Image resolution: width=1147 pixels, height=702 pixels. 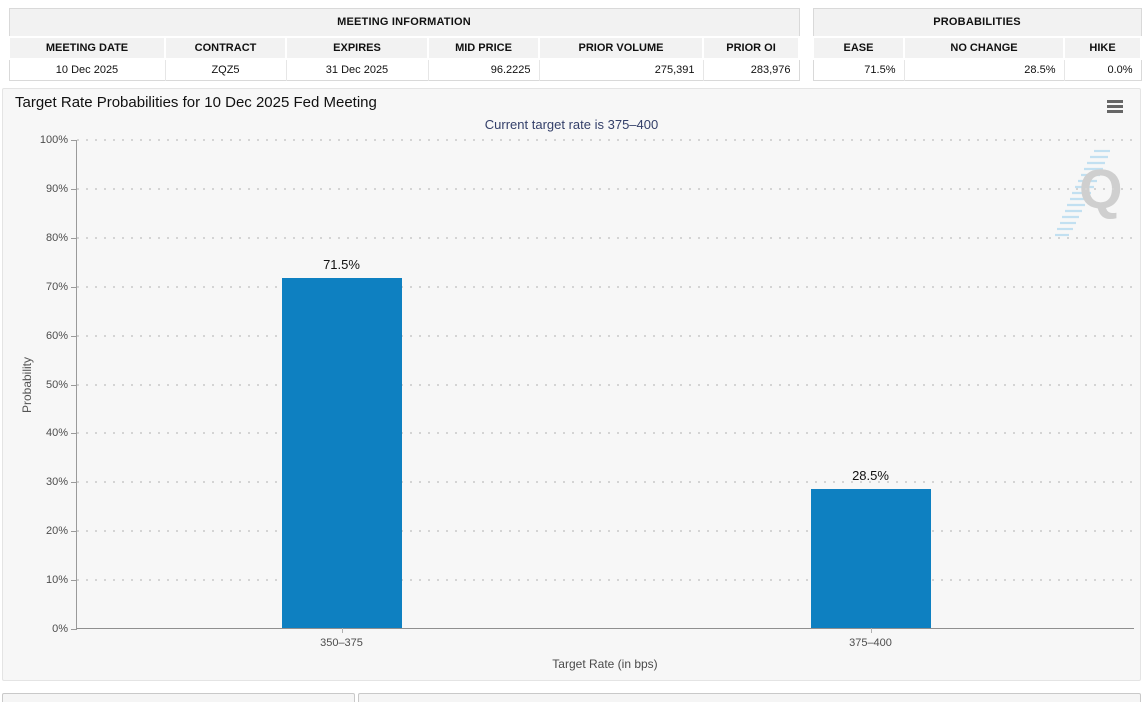 What do you see at coordinates (571, 124) in the screenshot?
I see `chart-subtitle: Current target rate is 375–400` at bounding box center [571, 124].